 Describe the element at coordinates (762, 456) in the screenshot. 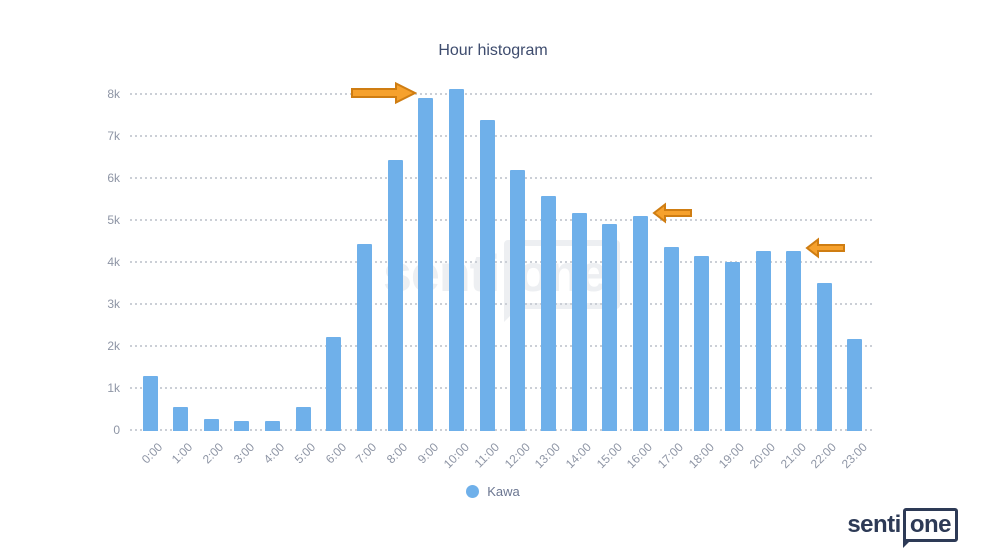

I see `x-axis-label-20:00: 20:00` at that location.